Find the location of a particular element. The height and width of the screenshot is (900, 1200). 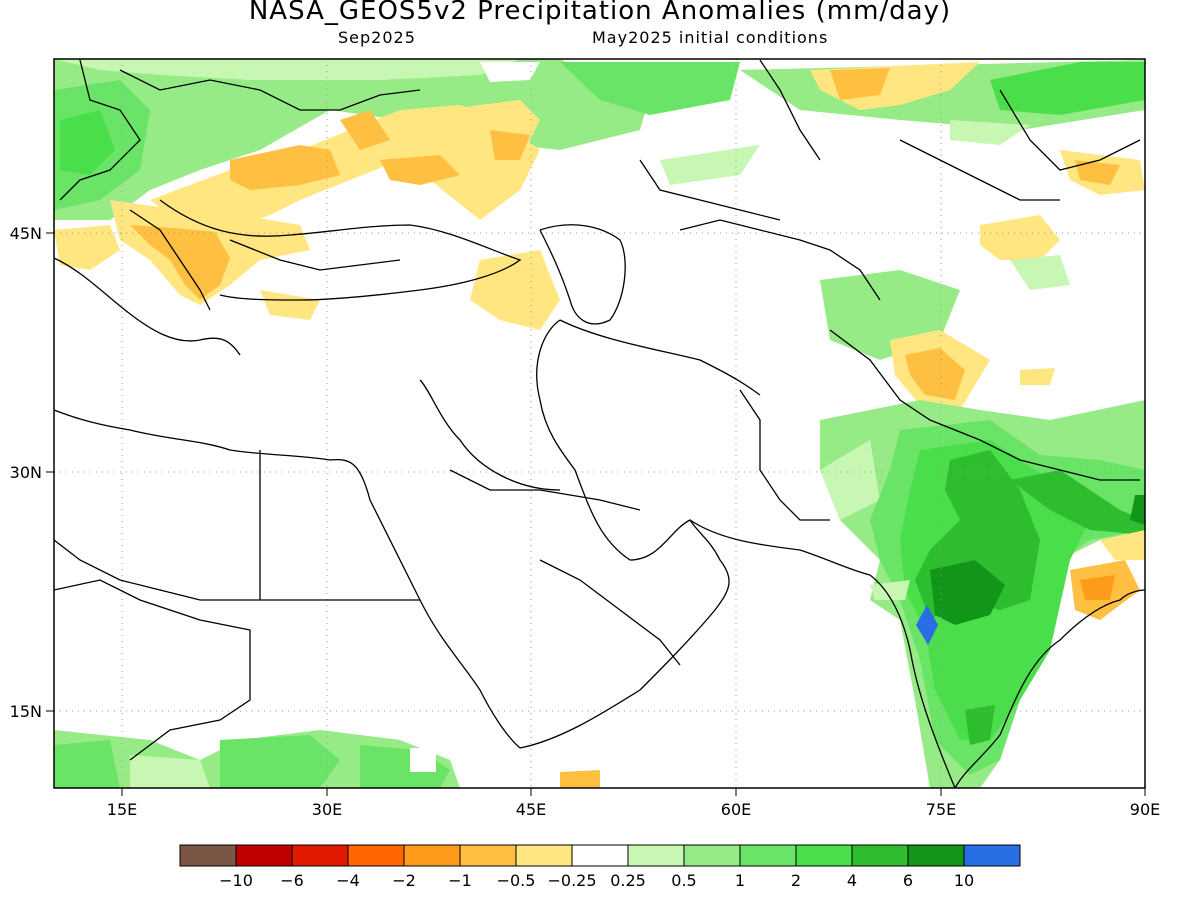

lon-label: 90E is located at coordinates (1145, 809).